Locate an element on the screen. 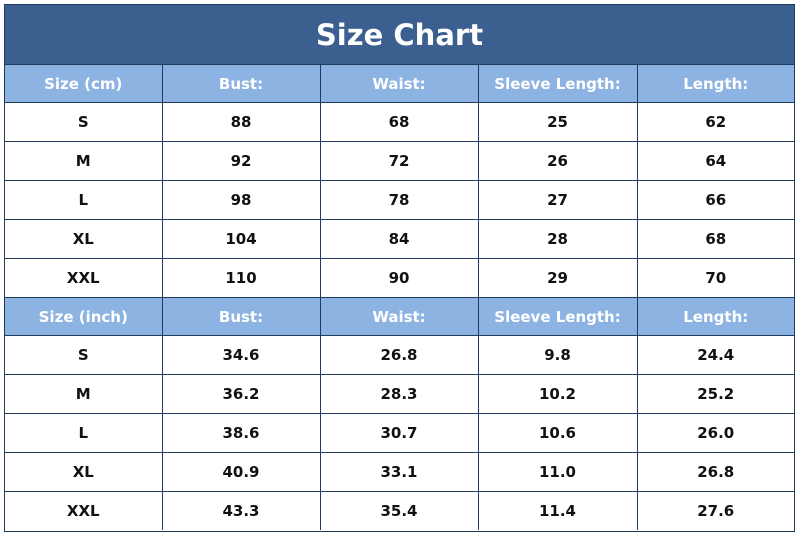 The image size is (800, 537). measurement-cell: 78 is located at coordinates (399, 200).